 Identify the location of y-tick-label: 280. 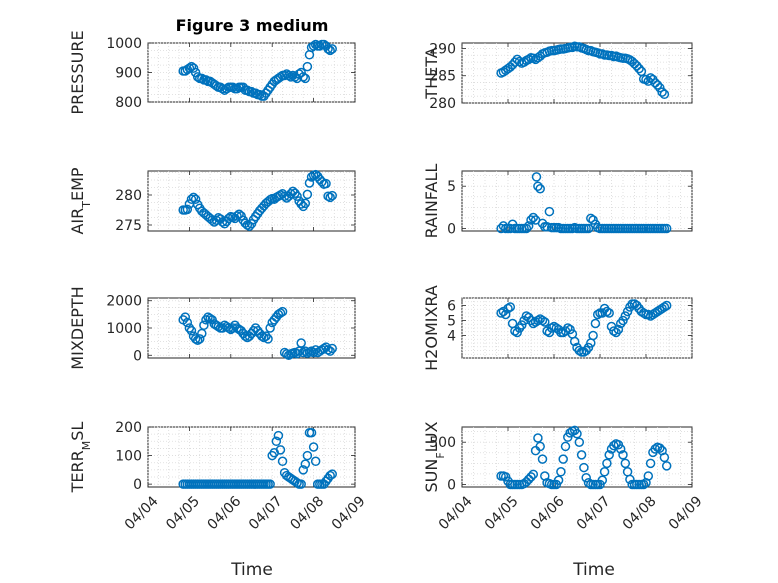
(128, 196).